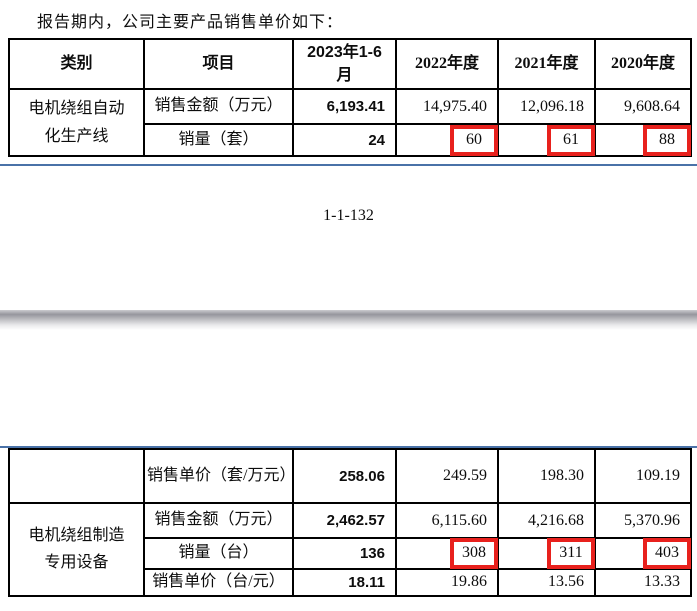  I want to click on table-row: 销量（台） 136 308 311 403, so click(350, 553).